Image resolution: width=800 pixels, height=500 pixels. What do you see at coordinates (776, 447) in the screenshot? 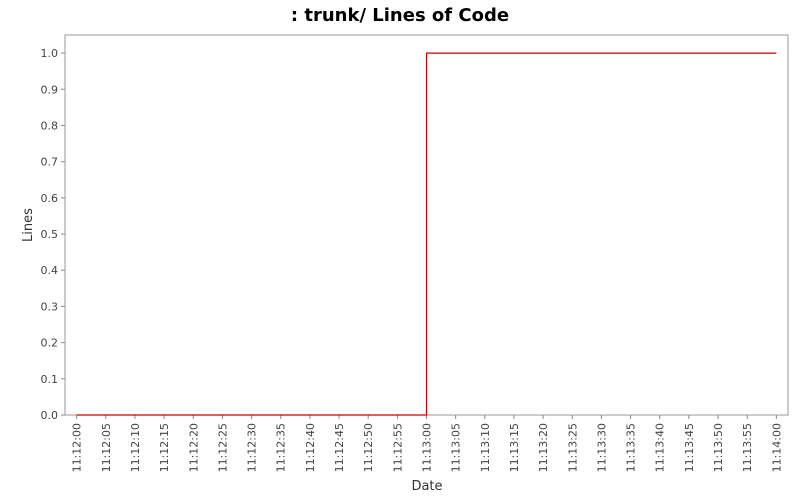
I see `x-tick-label: 11:14:00` at bounding box center [776, 447].